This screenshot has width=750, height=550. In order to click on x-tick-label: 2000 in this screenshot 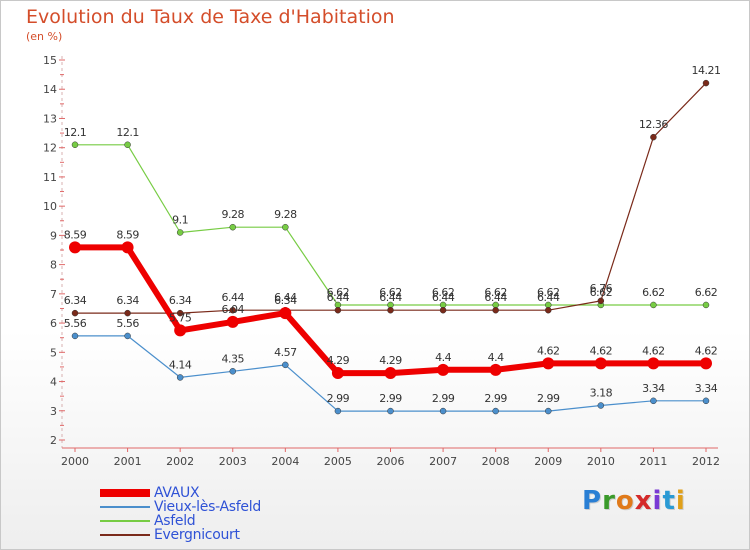, I will do `click(75, 461)`.